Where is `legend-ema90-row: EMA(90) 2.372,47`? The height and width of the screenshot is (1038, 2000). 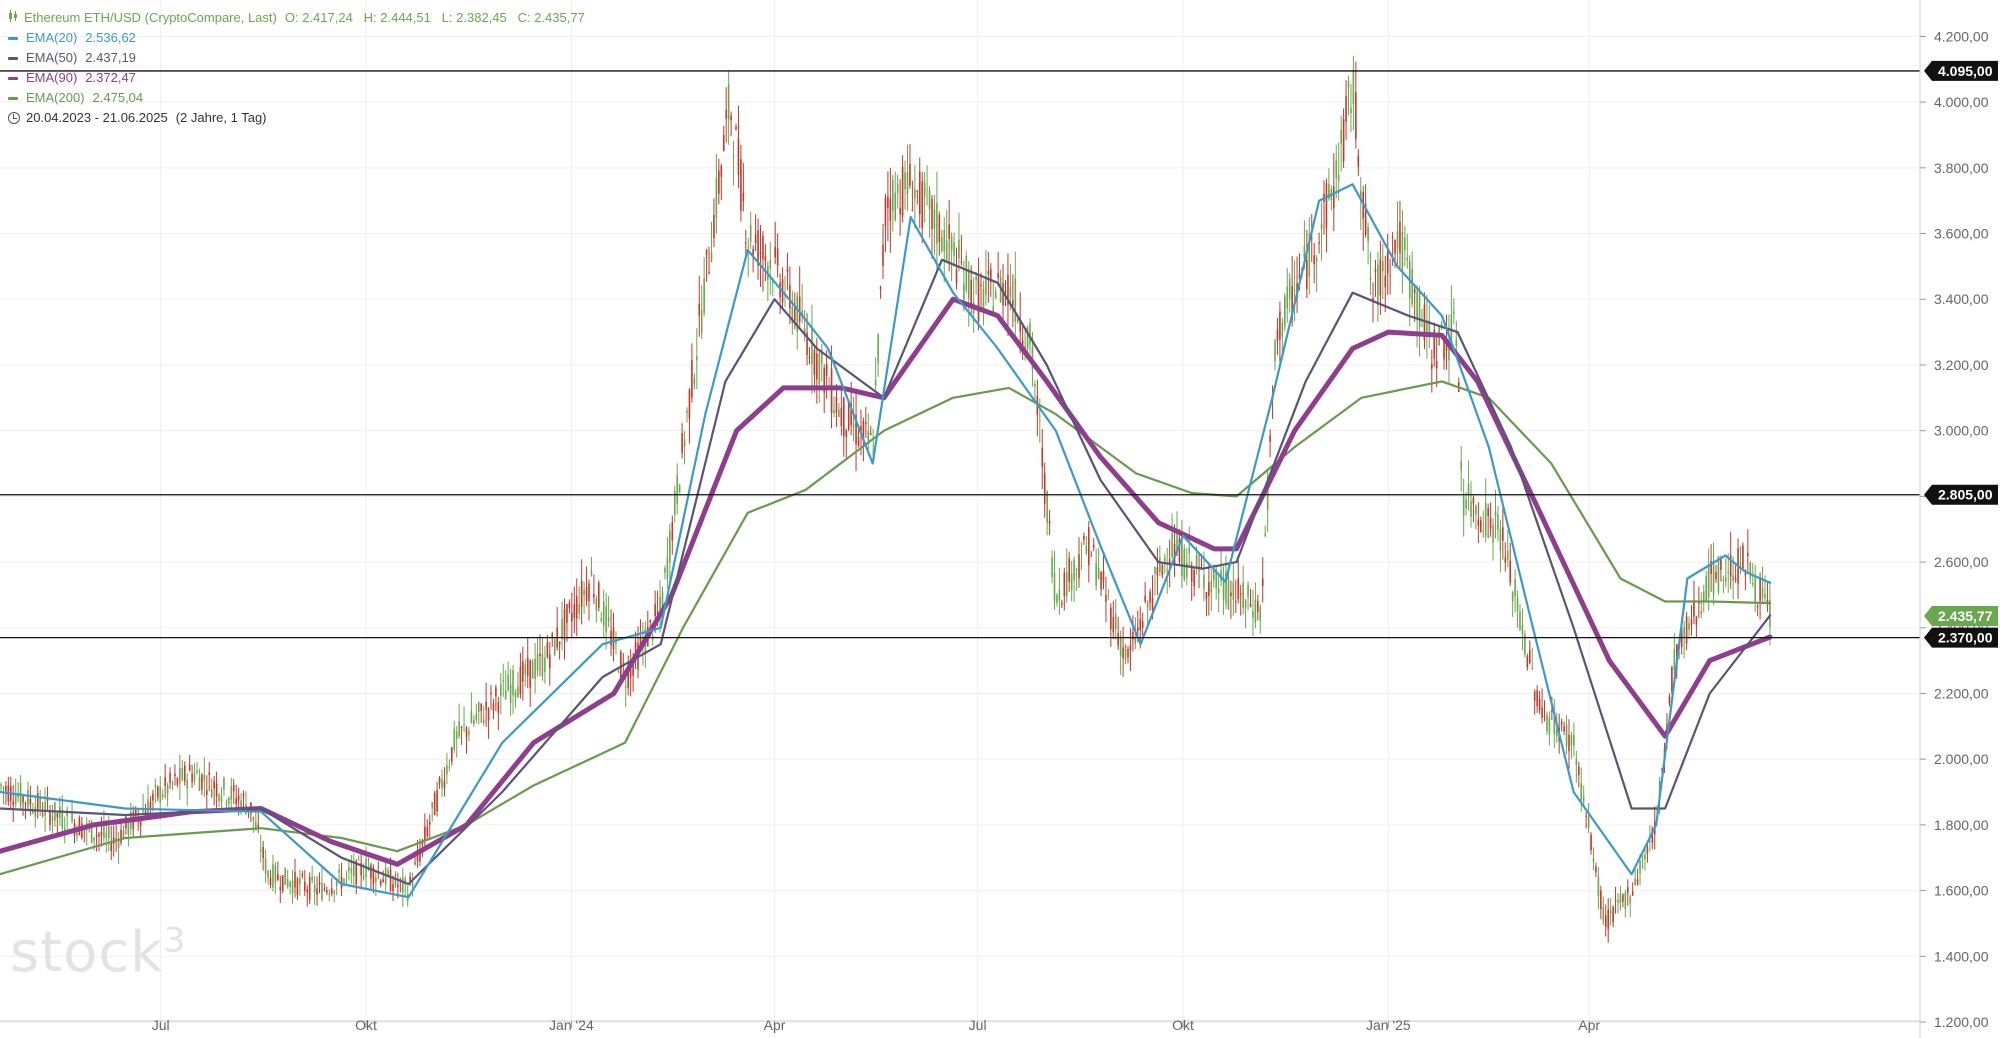
legend-ema90-row: EMA(90) 2.372,47 is located at coordinates (296, 78).